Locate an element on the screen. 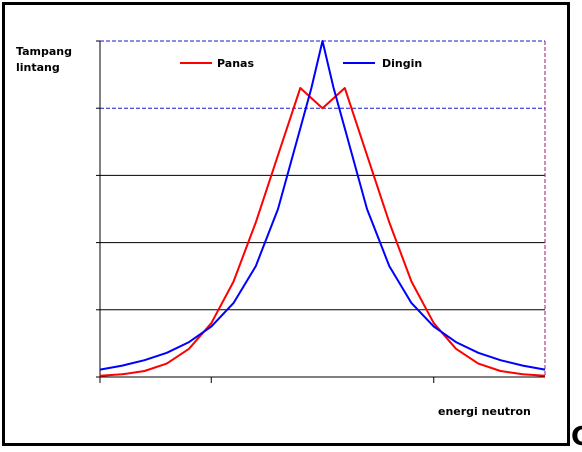  legend: Panas Dingin is located at coordinates (301, 63).